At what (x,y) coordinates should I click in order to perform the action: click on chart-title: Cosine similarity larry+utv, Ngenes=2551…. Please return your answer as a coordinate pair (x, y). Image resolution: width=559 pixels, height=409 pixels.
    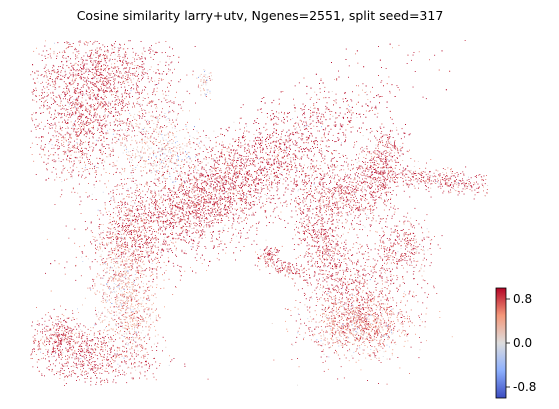
    Looking at the image, I should click on (260, 15).